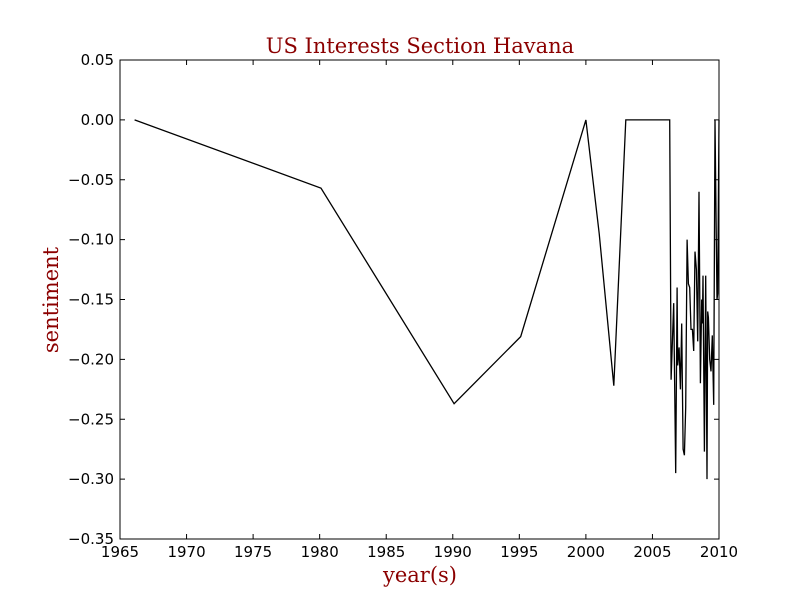 The height and width of the screenshot is (600, 800). I want to click on x-tick-label: 1990, so click(453, 552).